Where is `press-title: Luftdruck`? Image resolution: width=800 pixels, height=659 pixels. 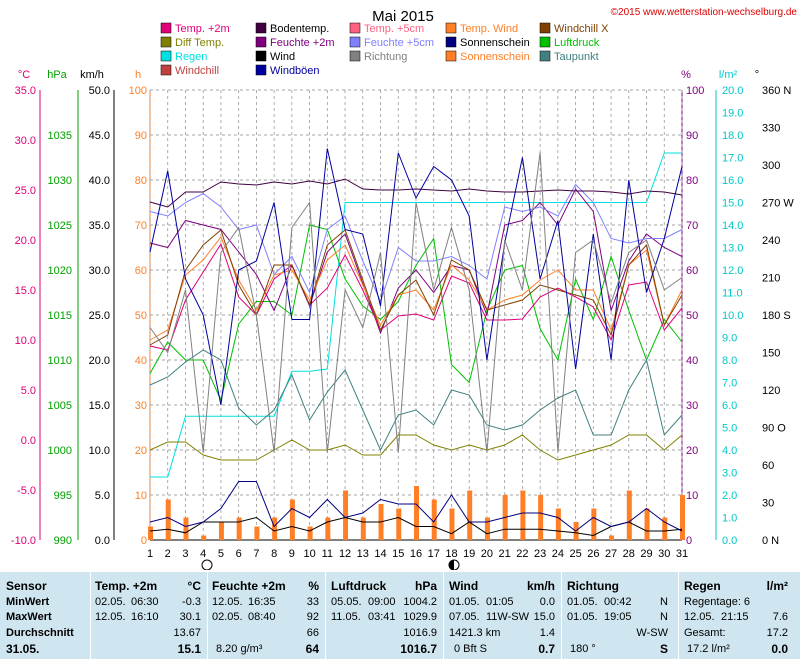
press-title: Luftdruck is located at coordinates (359, 586).